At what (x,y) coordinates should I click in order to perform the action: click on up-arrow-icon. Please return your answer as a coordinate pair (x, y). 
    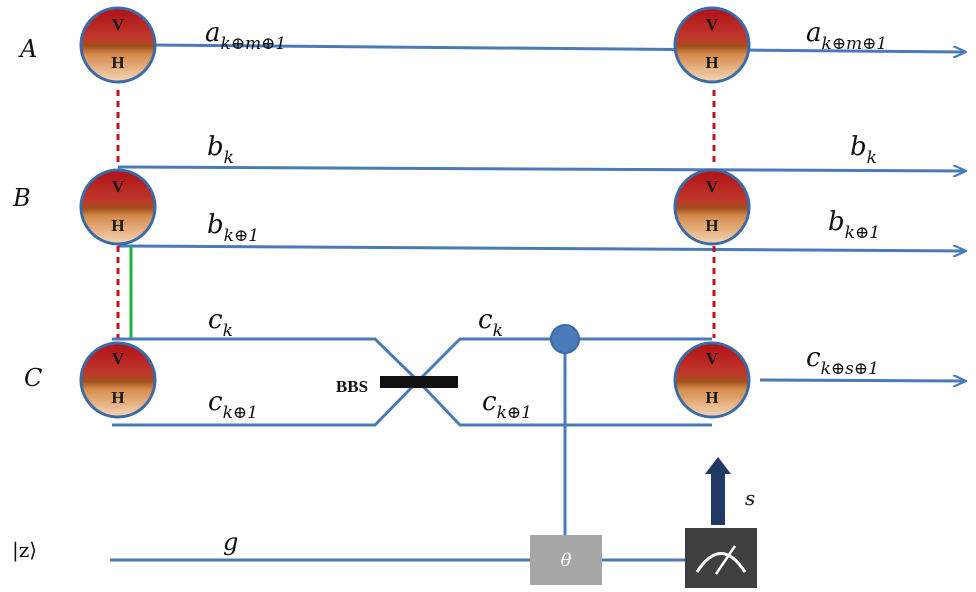
    Looking at the image, I should click on (718, 491).